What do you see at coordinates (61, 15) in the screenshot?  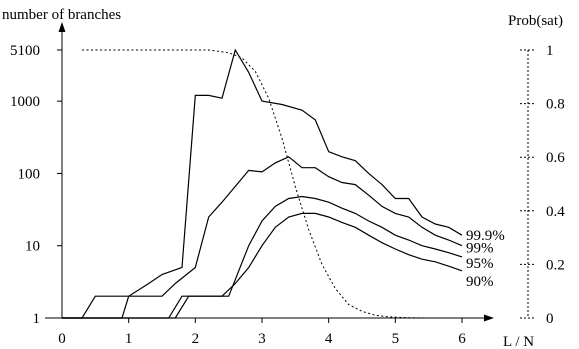 I see `y-axis-label: number of branches` at bounding box center [61, 15].